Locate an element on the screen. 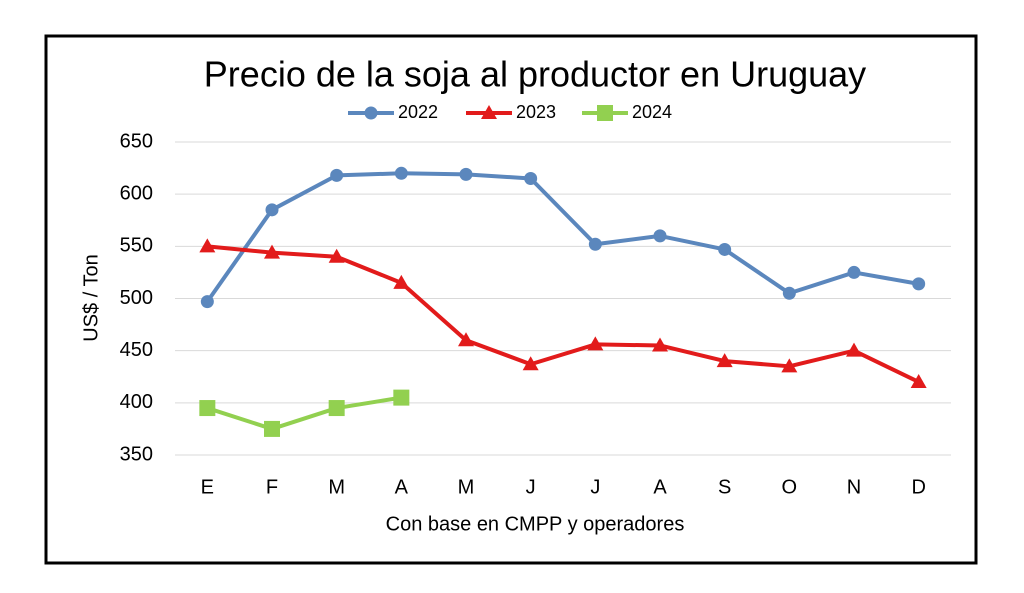 Image resolution: width=1024 pixels, height=593 pixels. x-tick-label: O is located at coordinates (790, 487).